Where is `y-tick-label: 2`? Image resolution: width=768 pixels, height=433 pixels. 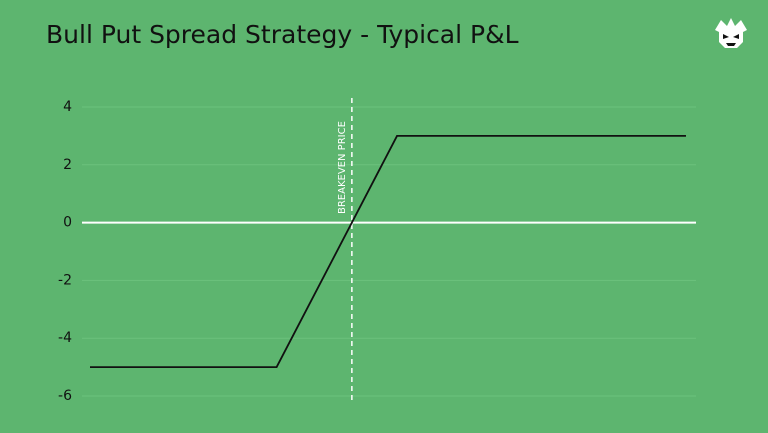
y-tick-label: 2 is located at coordinates (67, 165).